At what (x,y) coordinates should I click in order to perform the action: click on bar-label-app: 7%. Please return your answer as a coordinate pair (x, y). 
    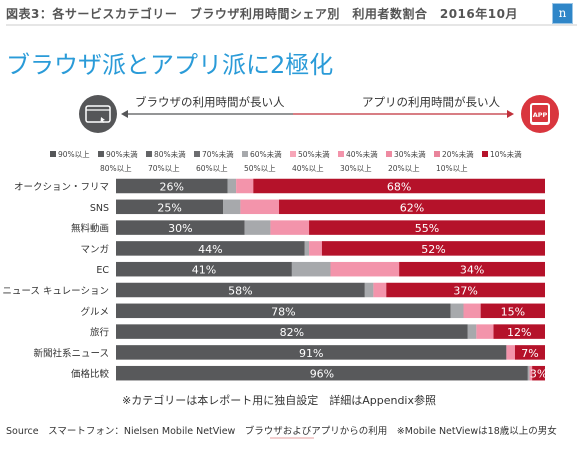
    Looking at the image, I should click on (529, 353).